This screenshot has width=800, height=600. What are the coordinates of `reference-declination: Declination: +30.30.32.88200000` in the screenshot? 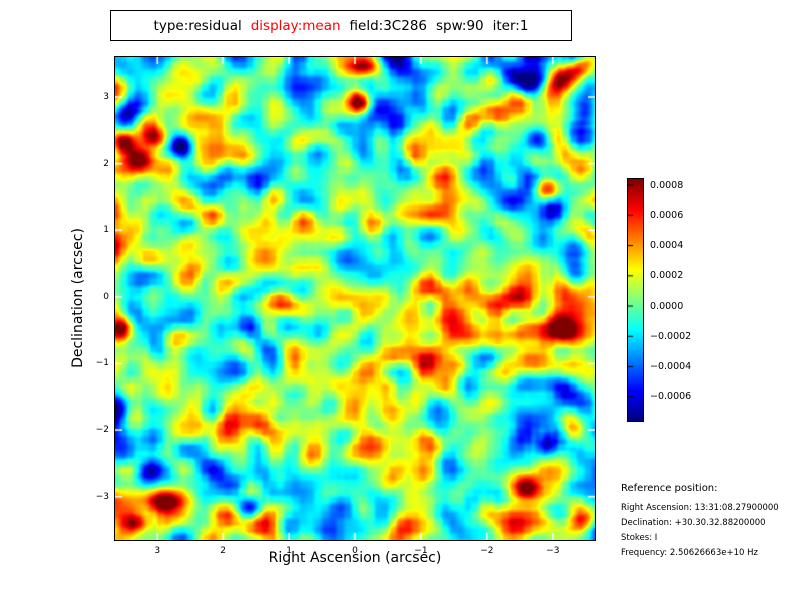 It's located at (693, 523).